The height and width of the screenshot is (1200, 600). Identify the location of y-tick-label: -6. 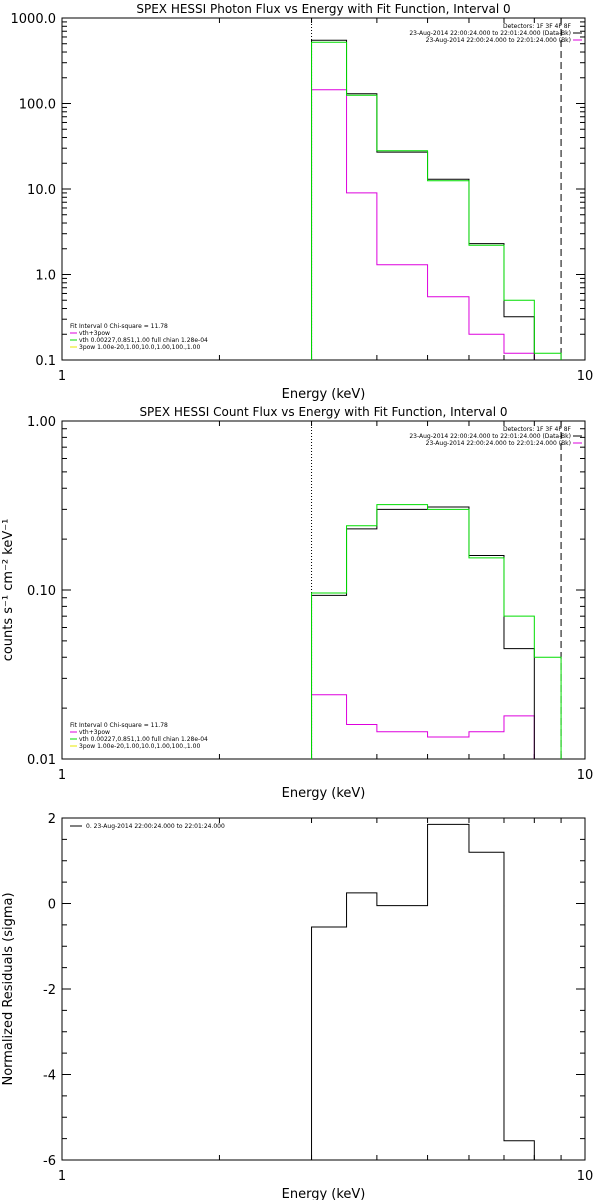
(49, 1161).